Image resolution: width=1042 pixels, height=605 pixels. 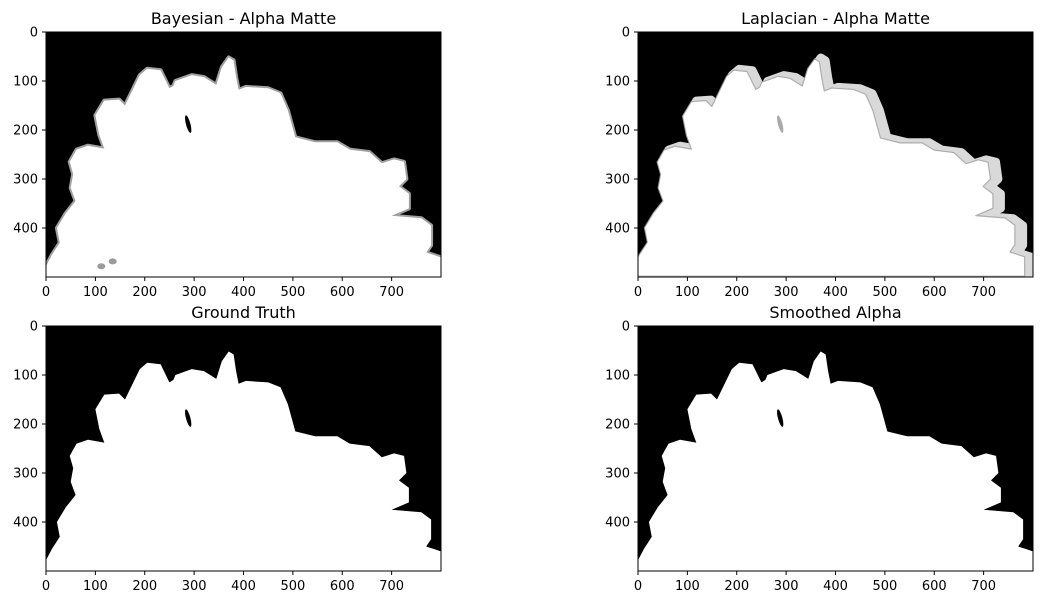 I want to click on subplot-title: Smoothed Alpha, so click(x=835, y=312).